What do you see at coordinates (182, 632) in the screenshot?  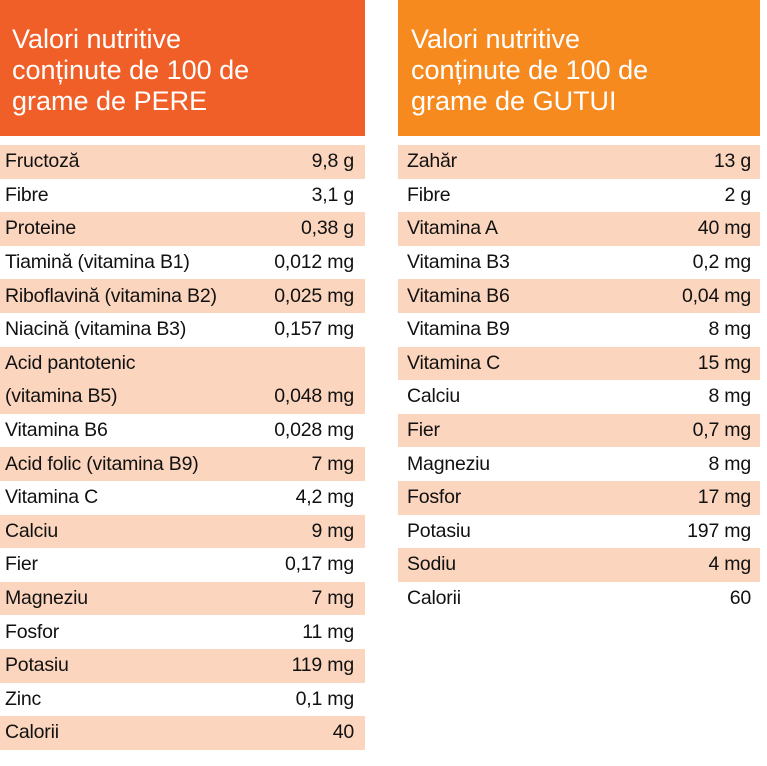 I see `nutrient-row: Fosfor 11 mg` at bounding box center [182, 632].